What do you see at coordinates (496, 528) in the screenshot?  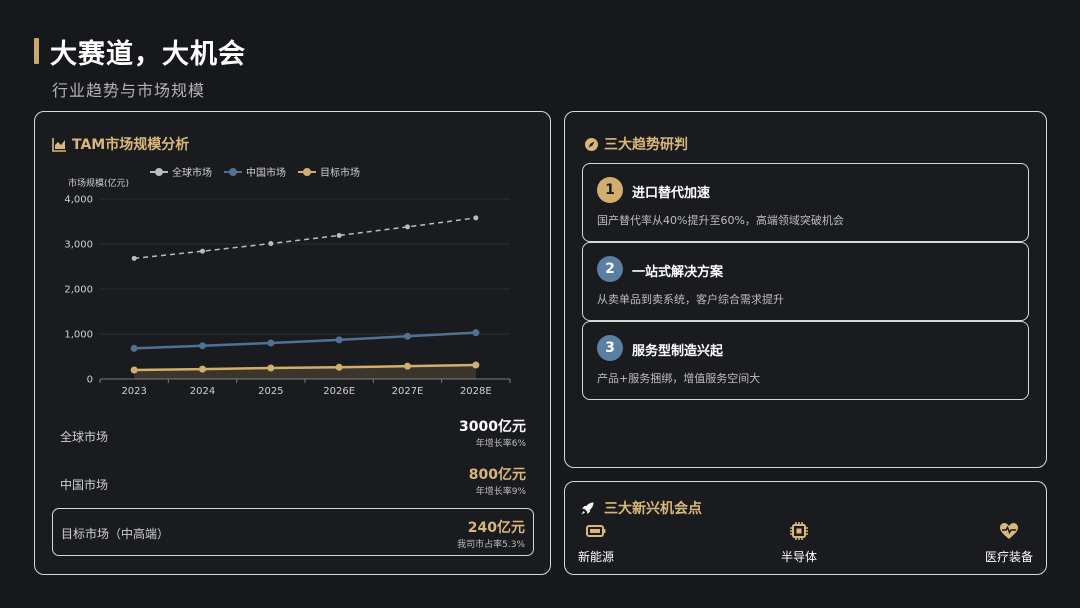 I see `stat-value-target: 240亿元` at bounding box center [496, 528].